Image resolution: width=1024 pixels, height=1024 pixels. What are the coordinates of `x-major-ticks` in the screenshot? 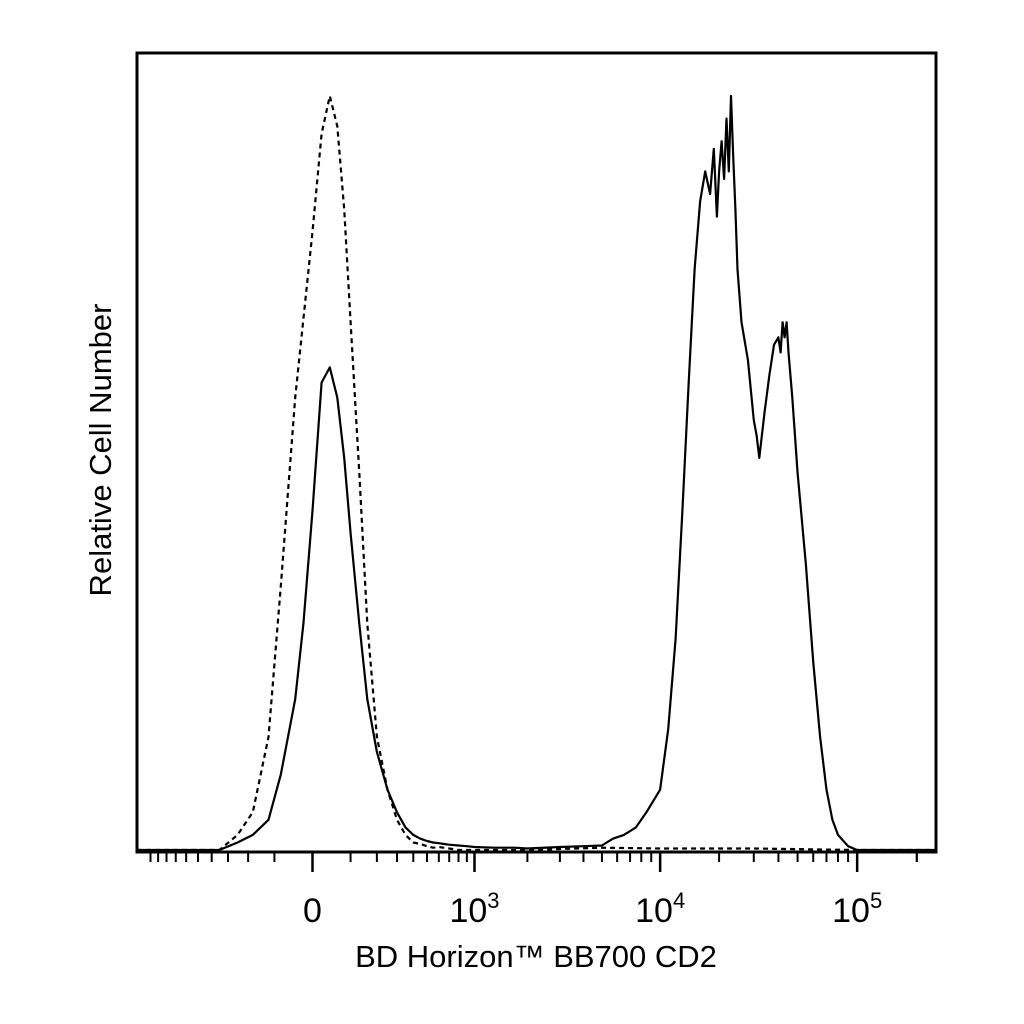 It's located at (585, 862).